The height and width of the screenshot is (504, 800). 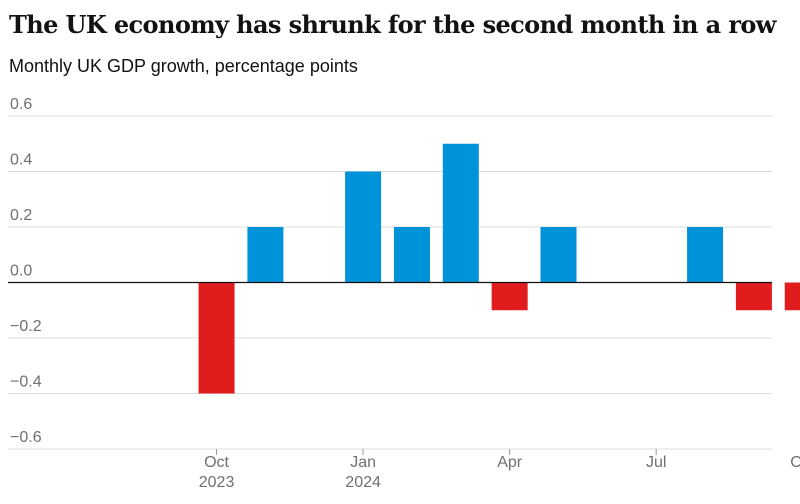 What do you see at coordinates (21, 160) in the screenshot?
I see `y-tick-label: 0.4` at bounding box center [21, 160].